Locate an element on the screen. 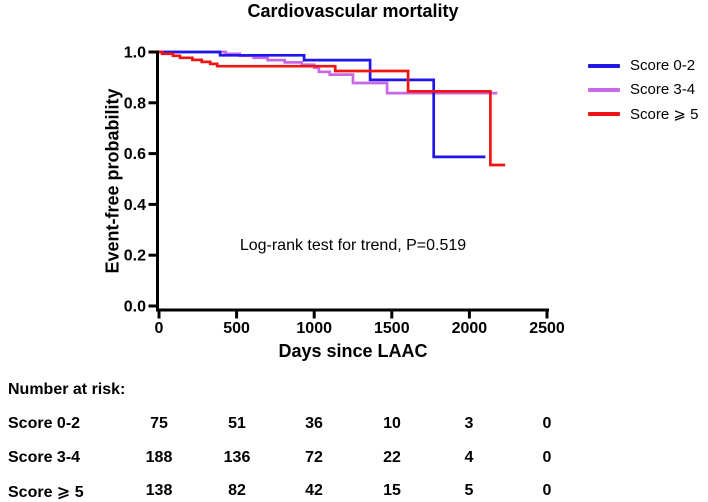 The image size is (708, 502). x-tick-label: 2500 is located at coordinates (547, 328).